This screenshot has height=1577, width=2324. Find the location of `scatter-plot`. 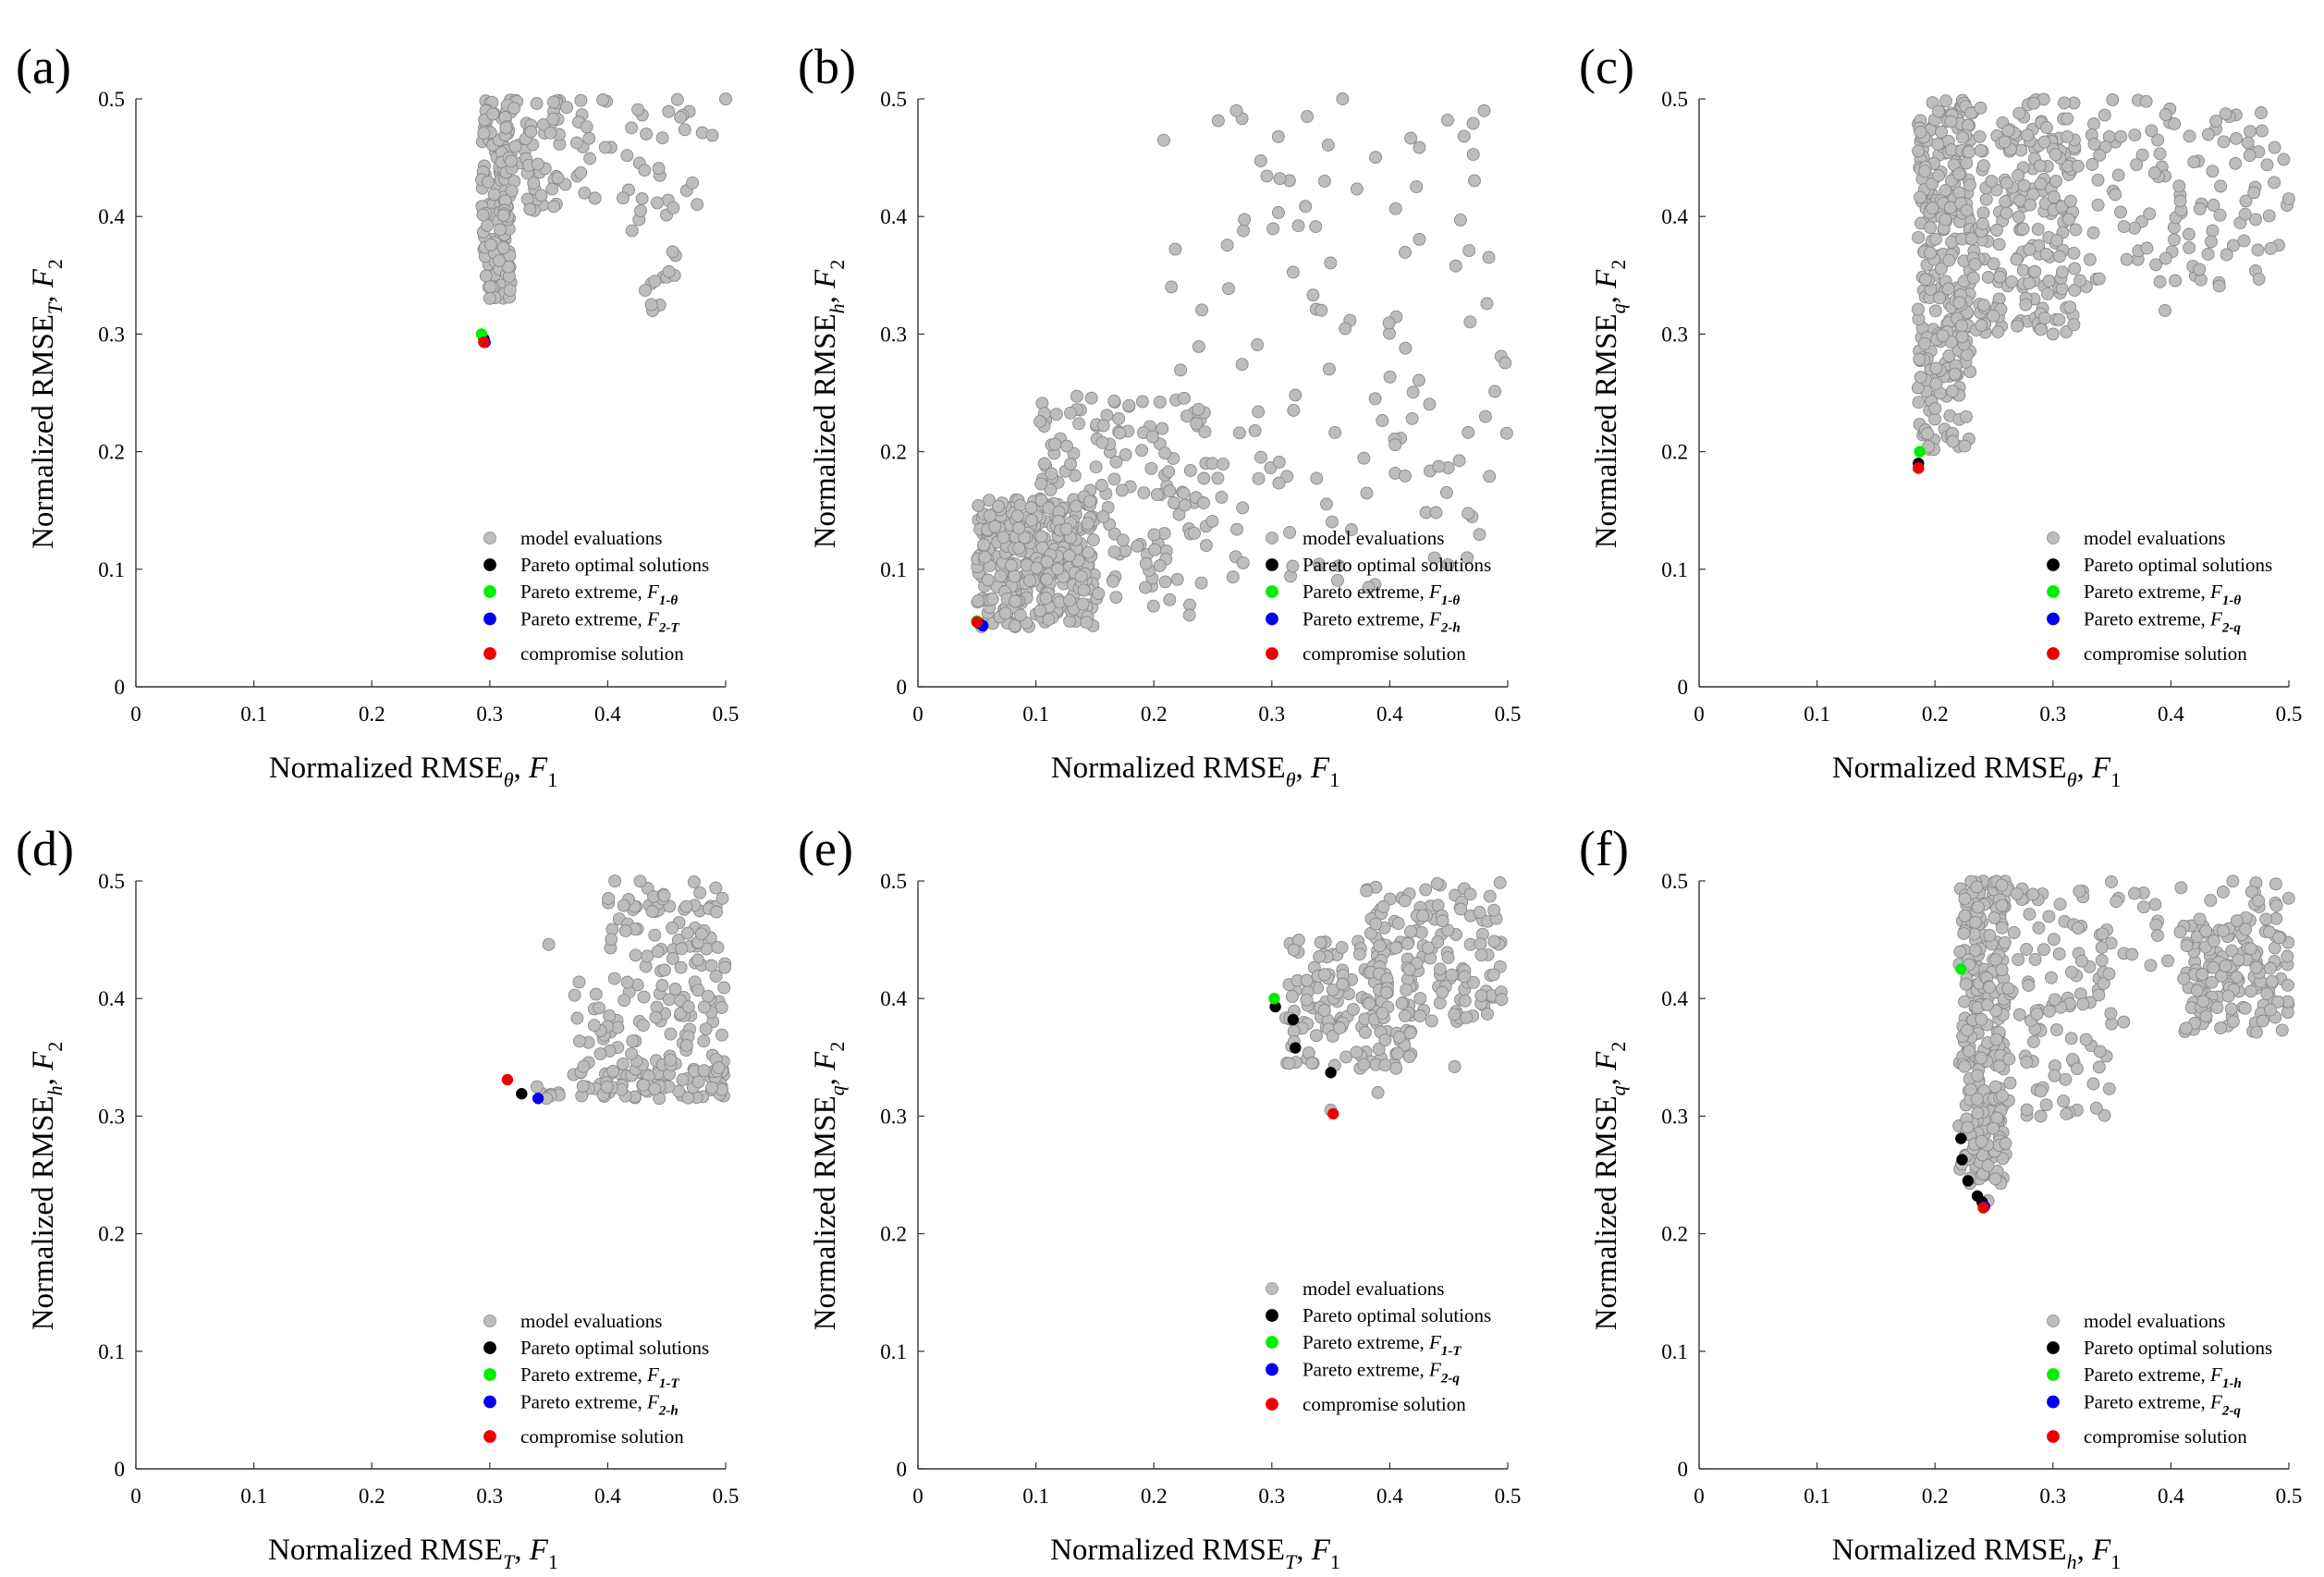

scatter-plot is located at coordinates (1242, 362).